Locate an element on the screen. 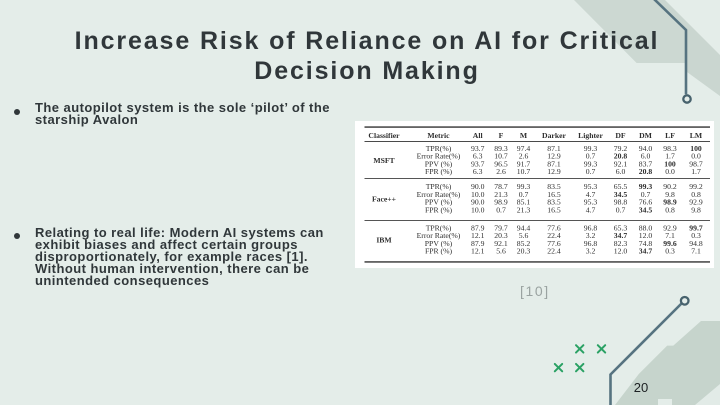 This screenshot has width=720, height=405. svg-text: Classifier is located at coordinates (384, 135).